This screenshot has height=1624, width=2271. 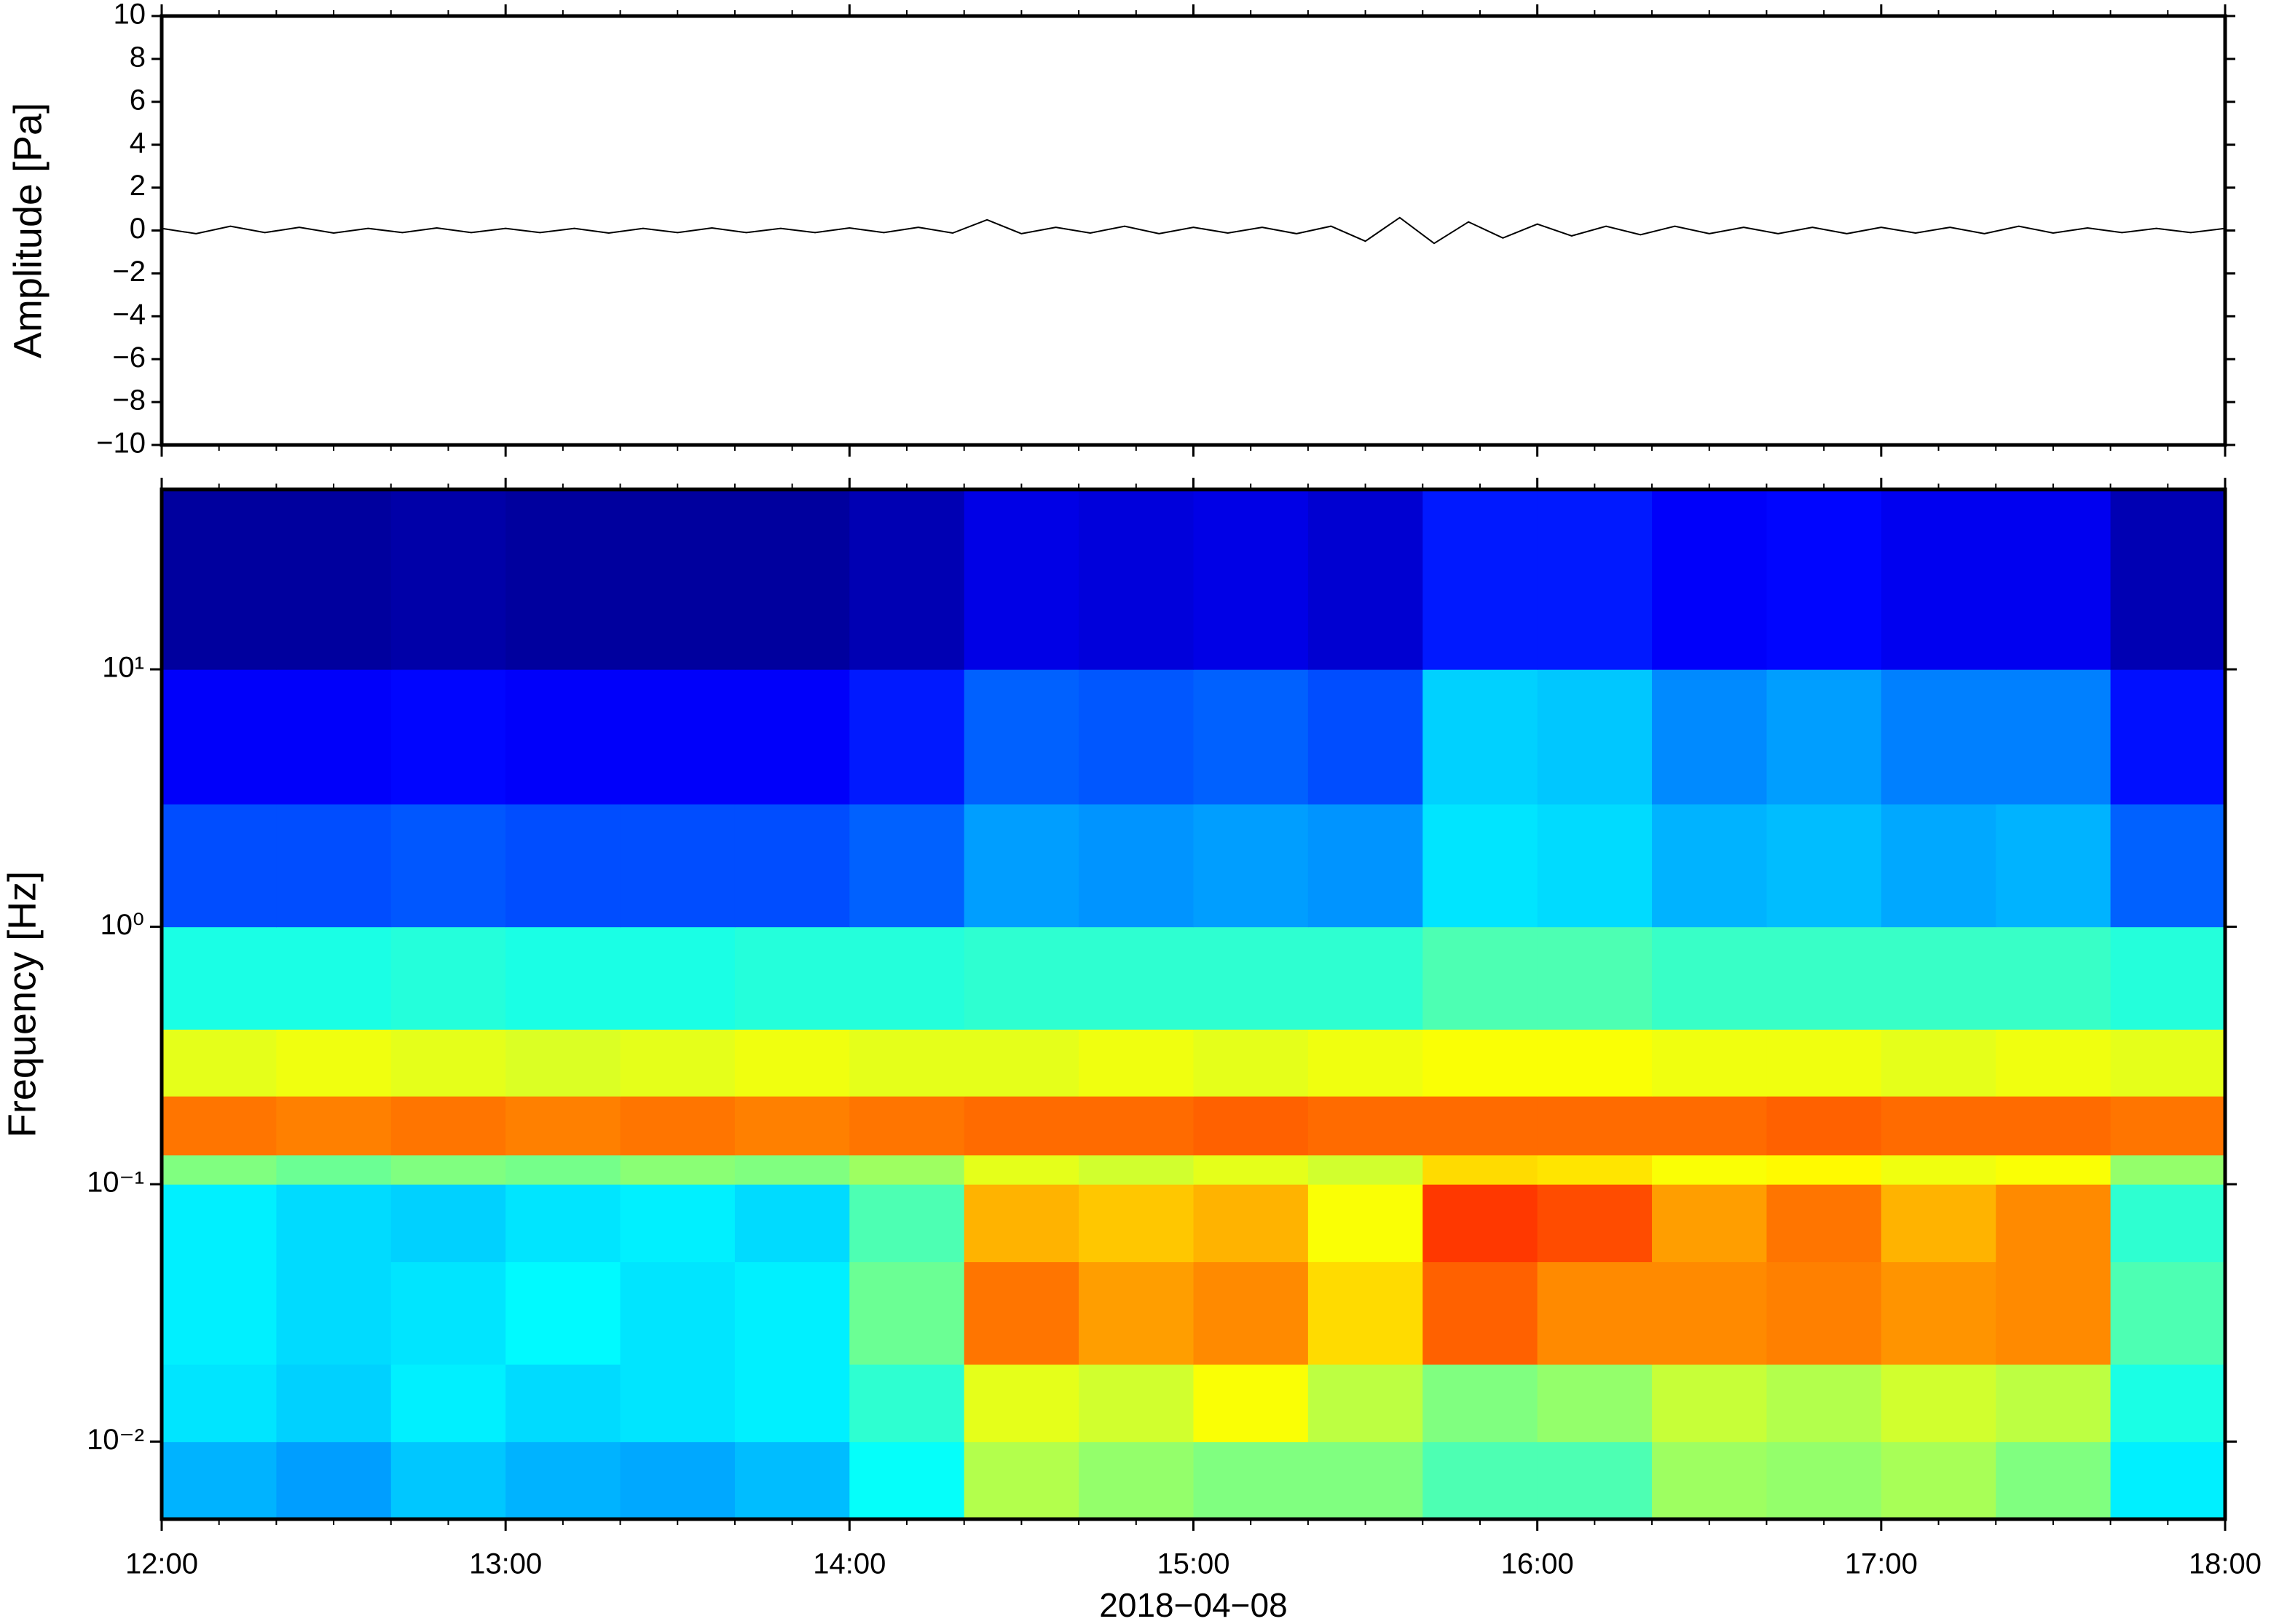 I want to click on x-axis-label: 2018−04−08, so click(x=1193, y=1605).